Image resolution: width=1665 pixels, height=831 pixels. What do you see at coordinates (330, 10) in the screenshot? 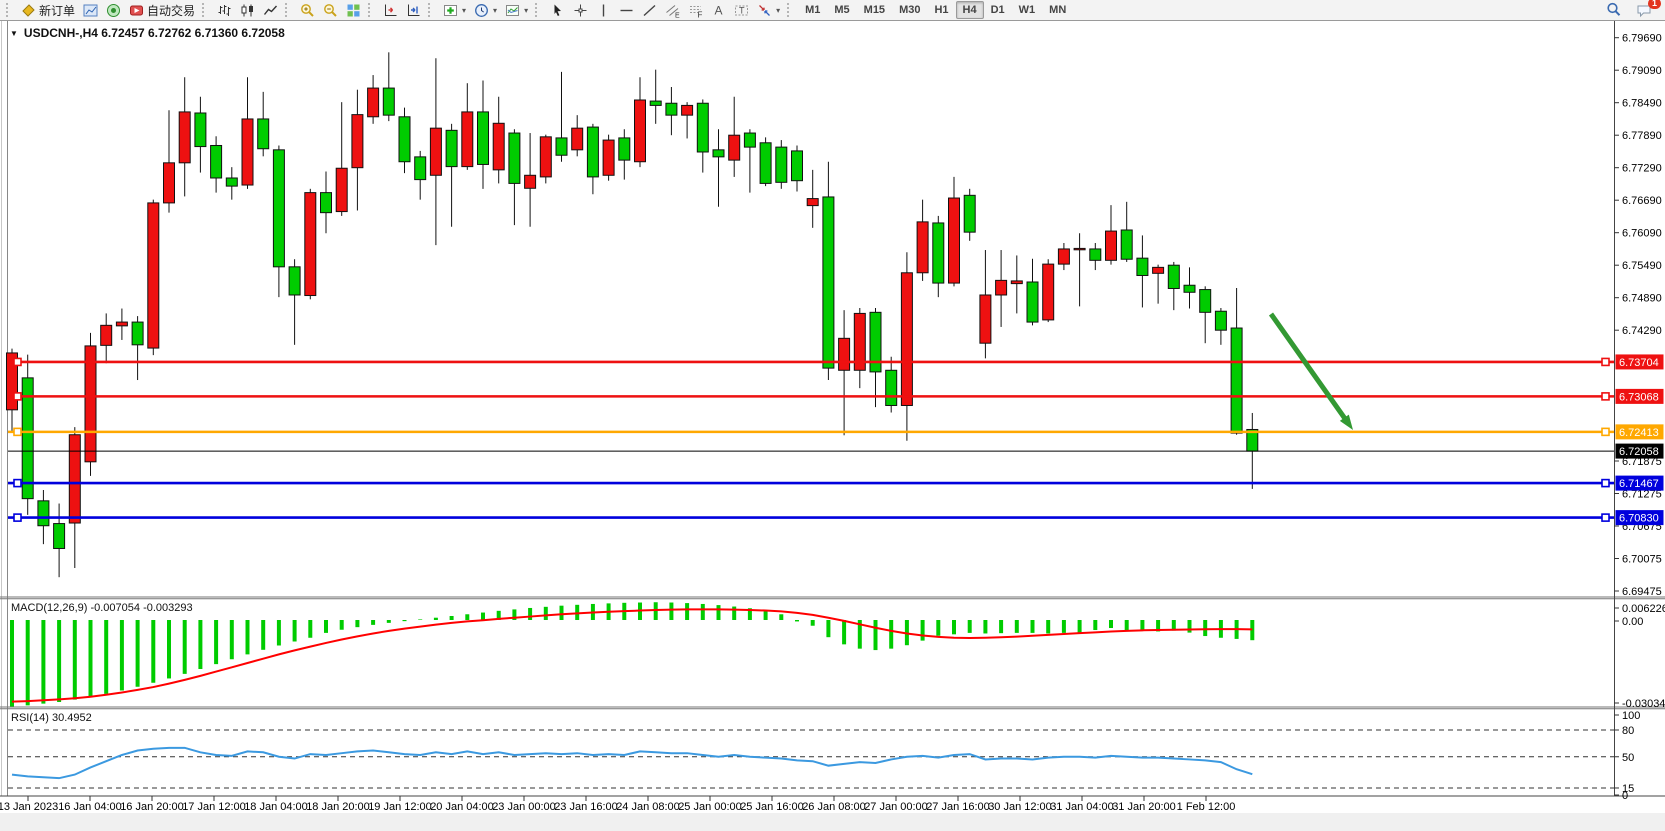
I see `zoom-out-button` at bounding box center [330, 10].